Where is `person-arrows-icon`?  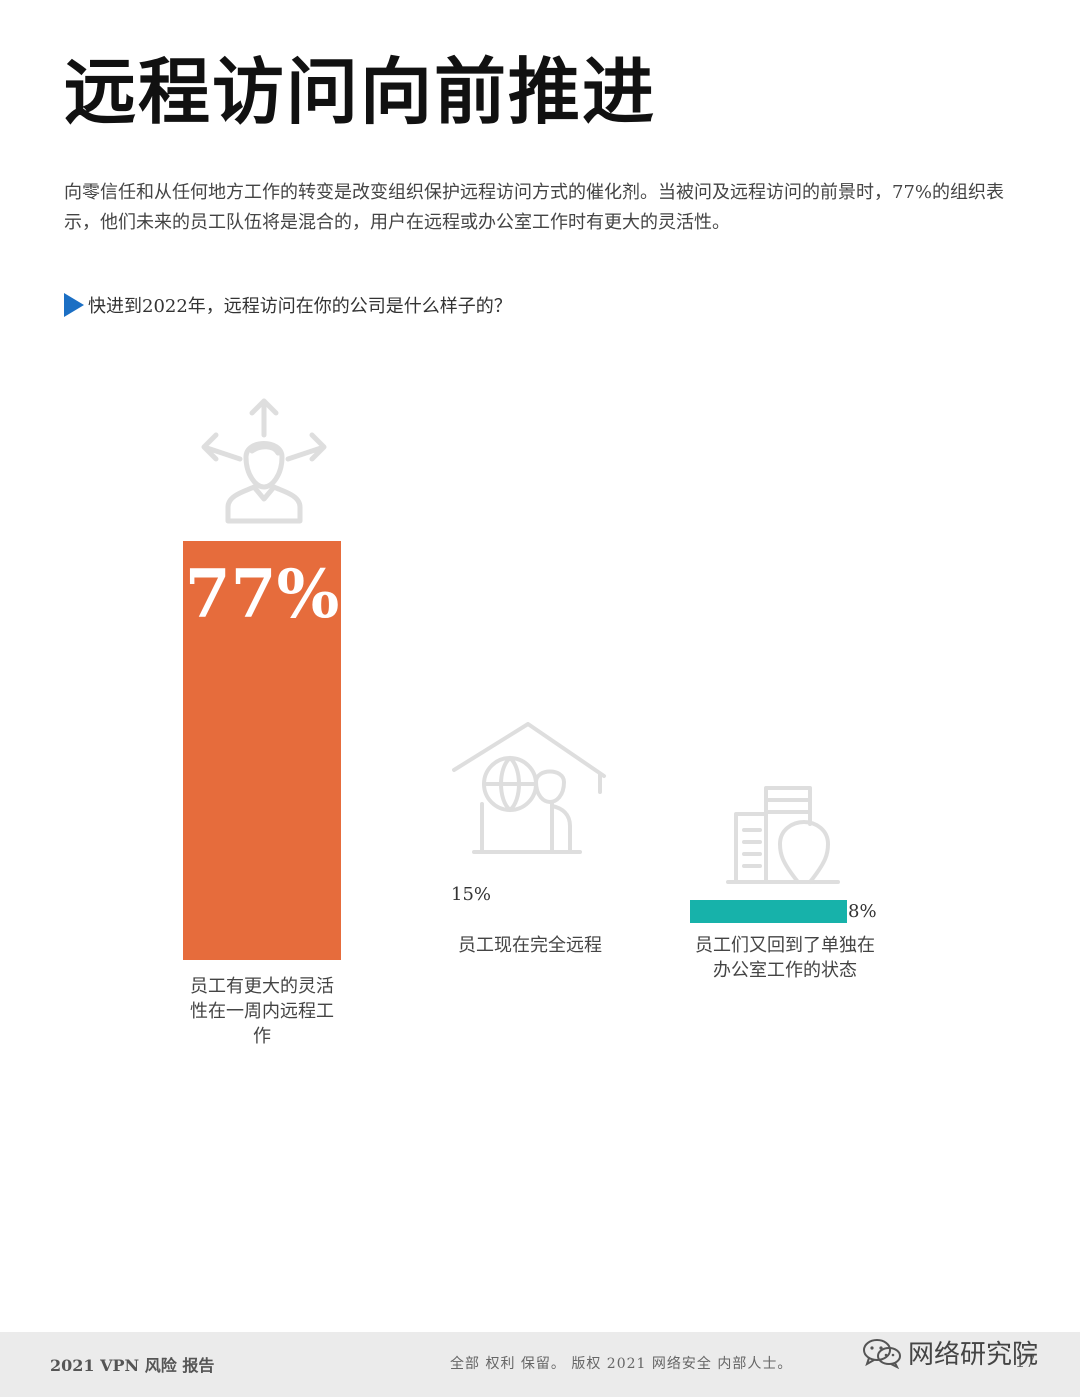
person-arrows-icon is located at coordinates (264, 461).